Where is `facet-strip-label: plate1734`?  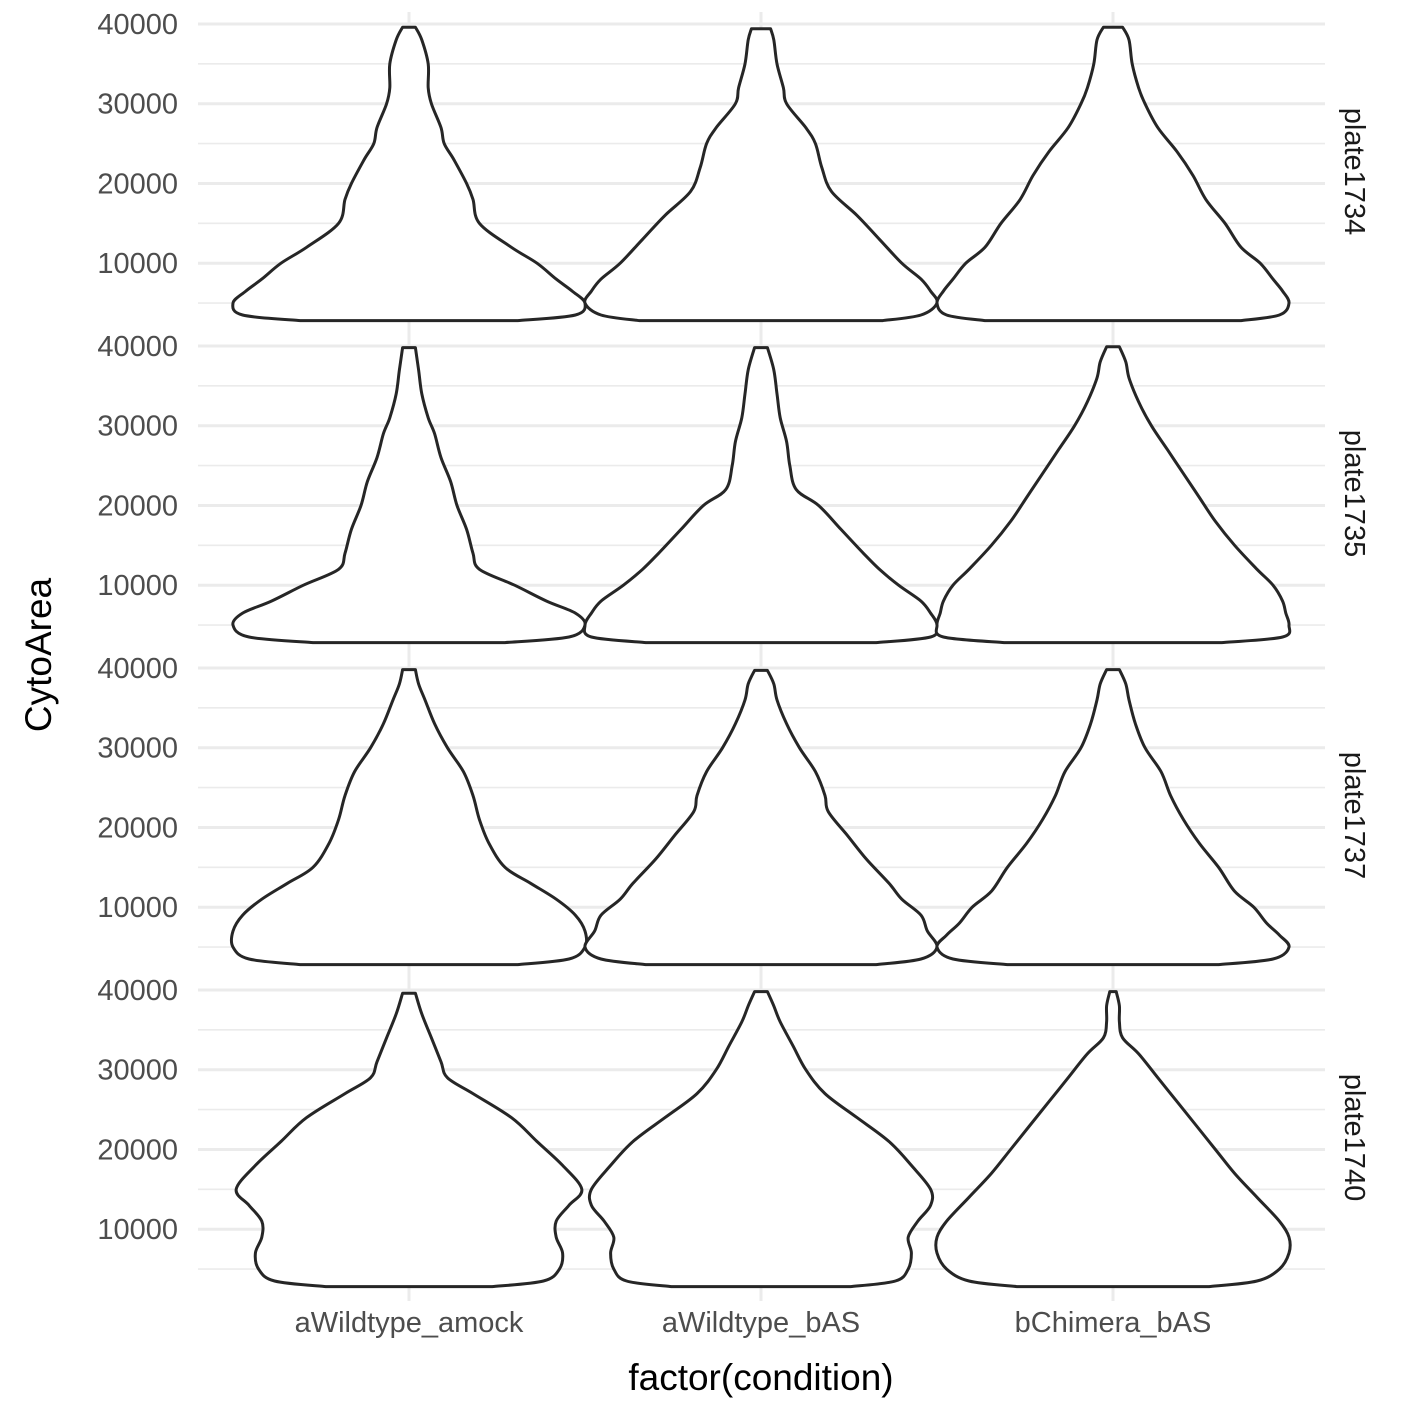
facet-strip-label: plate1734 is located at coordinates (1354, 171).